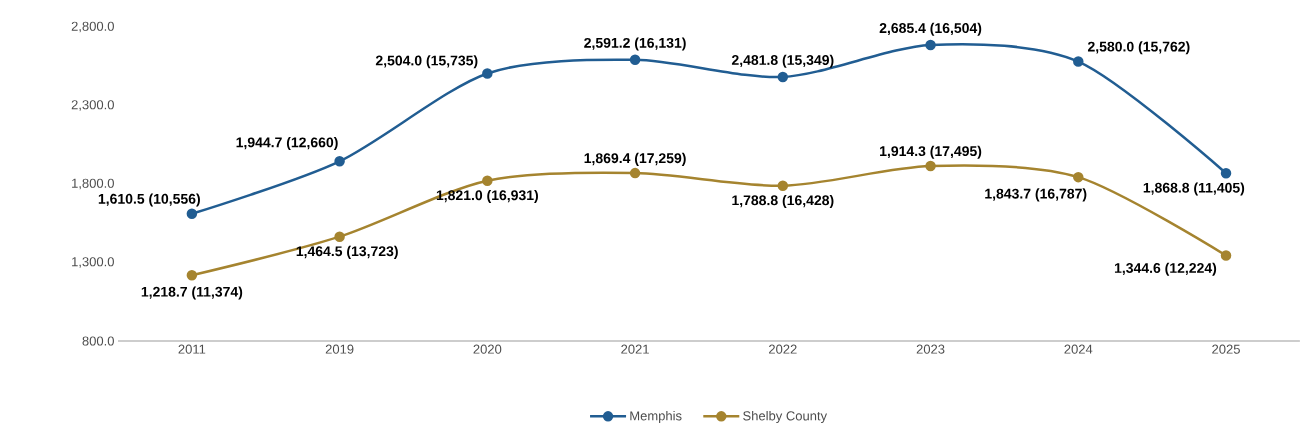 This screenshot has height=432, width=1302. What do you see at coordinates (487, 196) in the screenshot?
I see `data-label: 1,821.0 (16,931)` at bounding box center [487, 196].